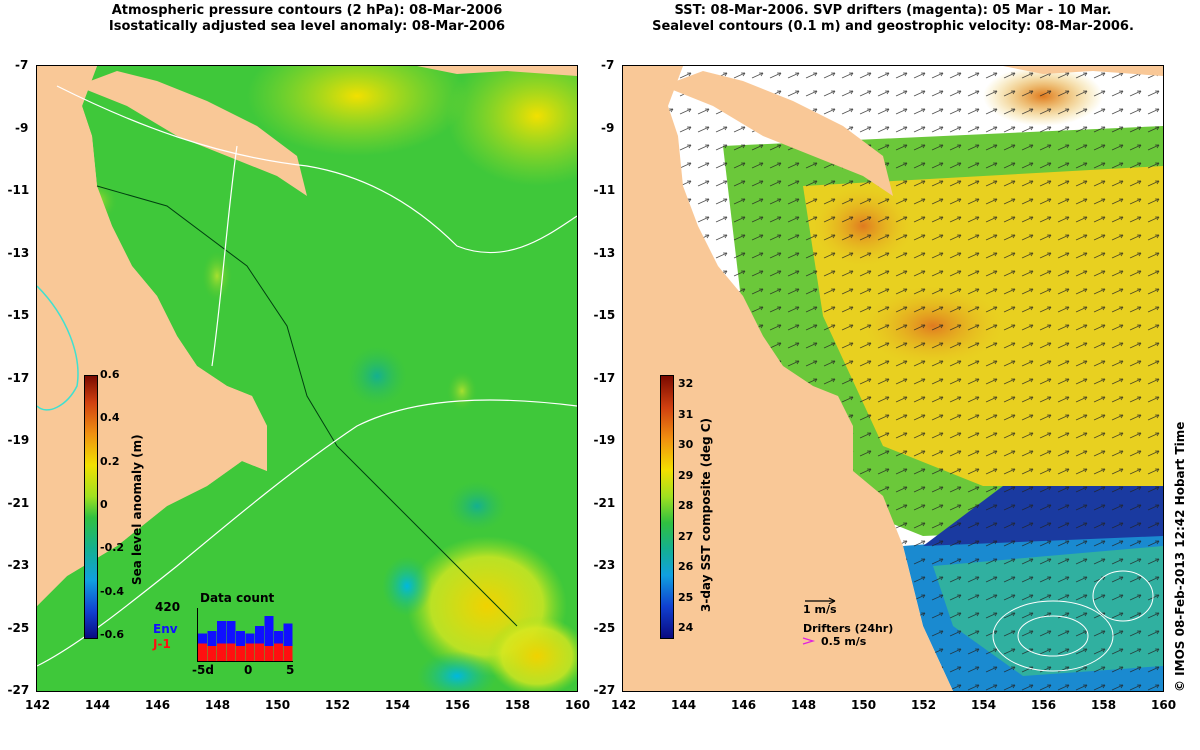  Describe the element at coordinates (532, 653) in the screenshot. I see `anomaly-high-south` at that location.